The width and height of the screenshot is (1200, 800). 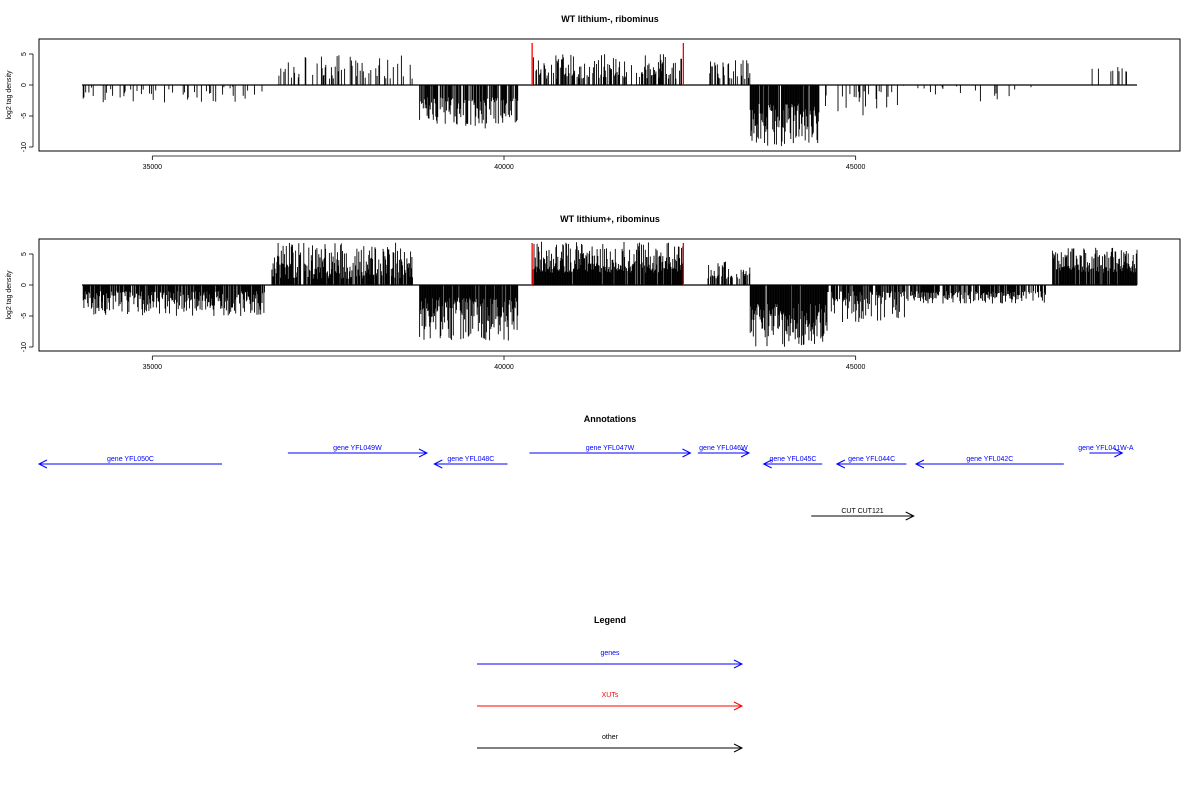 What do you see at coordinates (610, 737) in the screenshot?
I see `legend-label: other` at bounding box center [610, 737].